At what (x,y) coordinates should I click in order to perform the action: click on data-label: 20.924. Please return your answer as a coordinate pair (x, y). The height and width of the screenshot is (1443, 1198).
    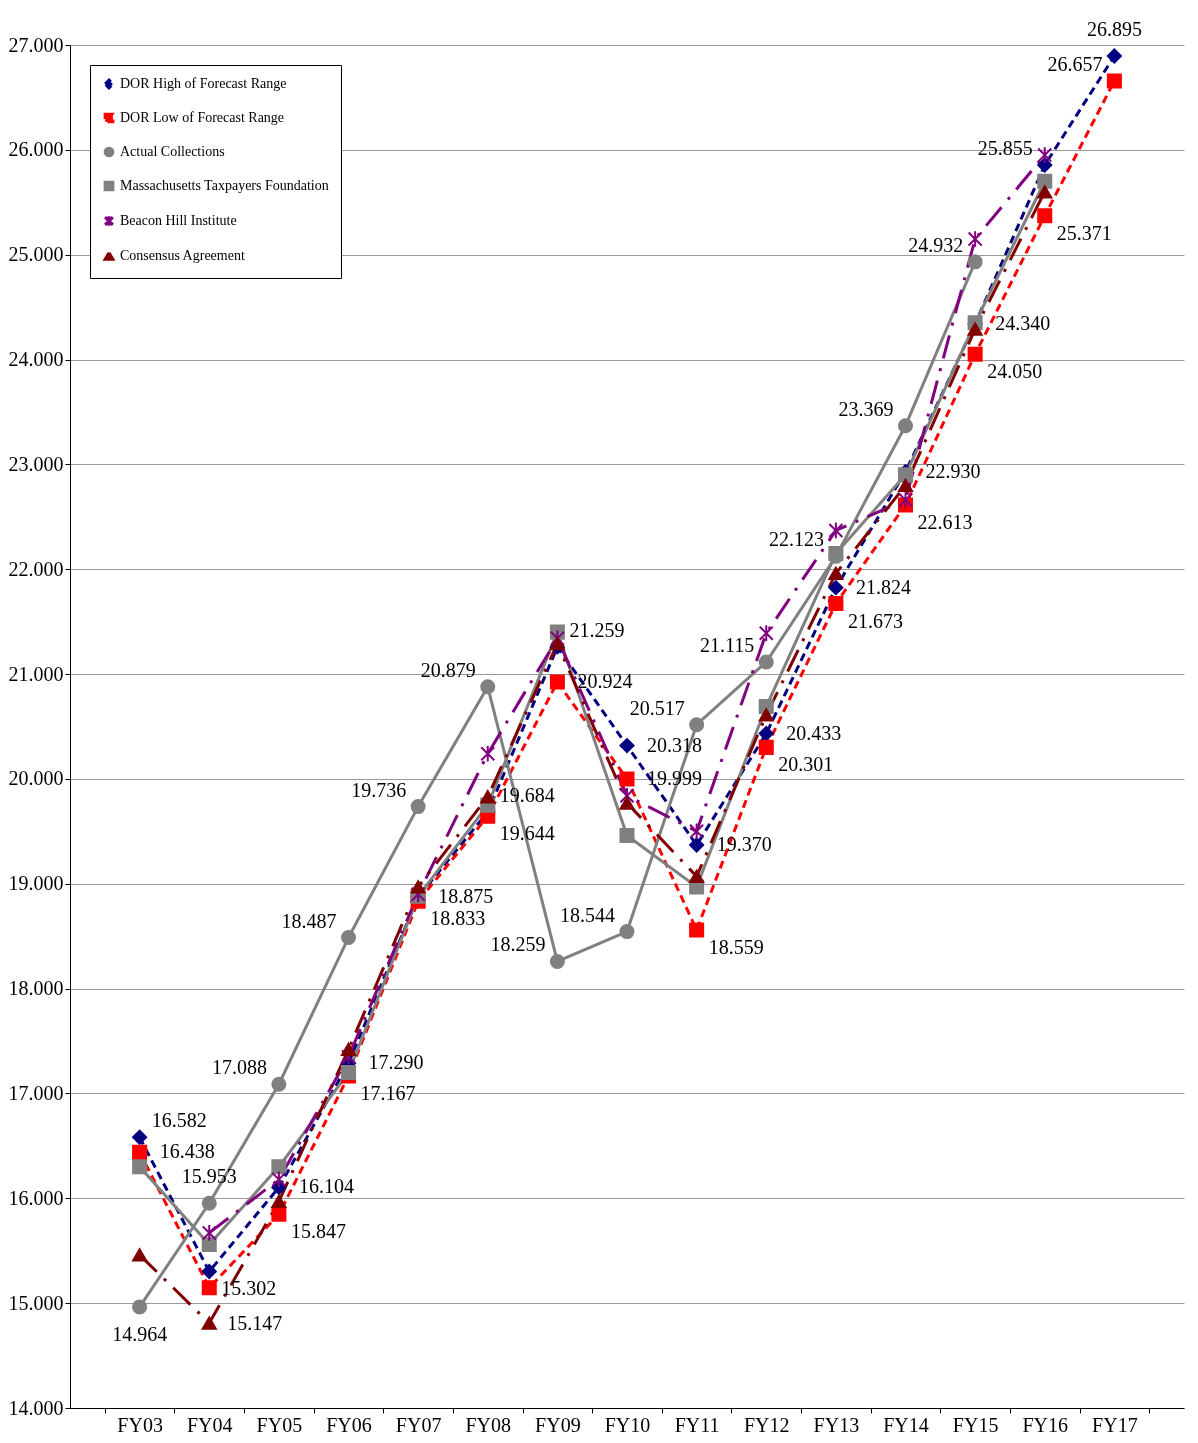
    Looking at the image, I should click on (605, 681).